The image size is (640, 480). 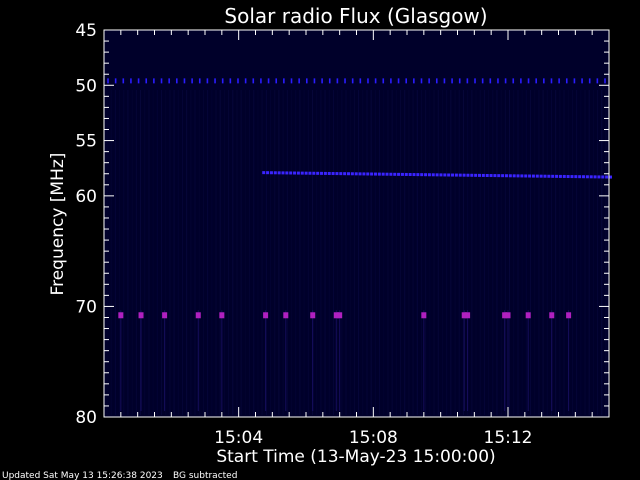 I want to click on y-tick-label: 70, so click(x=86, y=307).